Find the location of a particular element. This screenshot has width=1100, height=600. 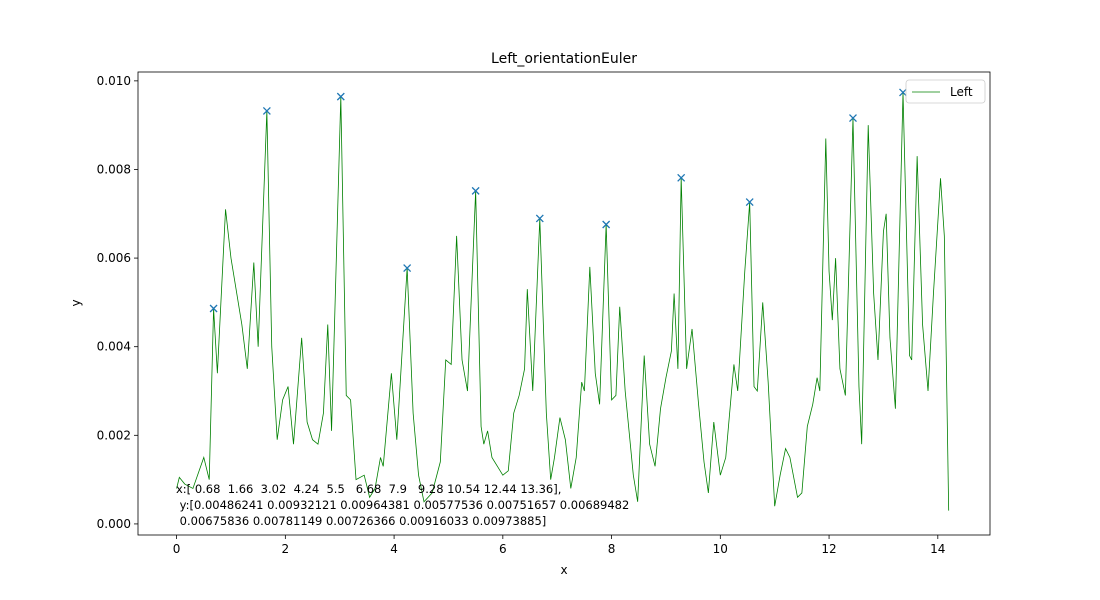

y-tick-label: 0.002 is located at coordinates (114, 435).